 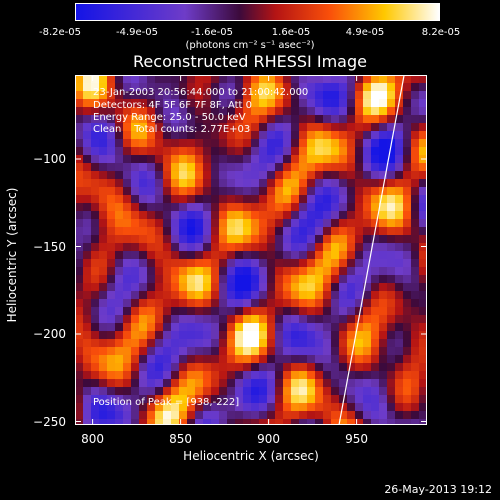 What do you see at coordinates (441, 32) in the screenshot?
I see `colorbar-tick-label: 8.2e-05` at bounding box center [441, 32].